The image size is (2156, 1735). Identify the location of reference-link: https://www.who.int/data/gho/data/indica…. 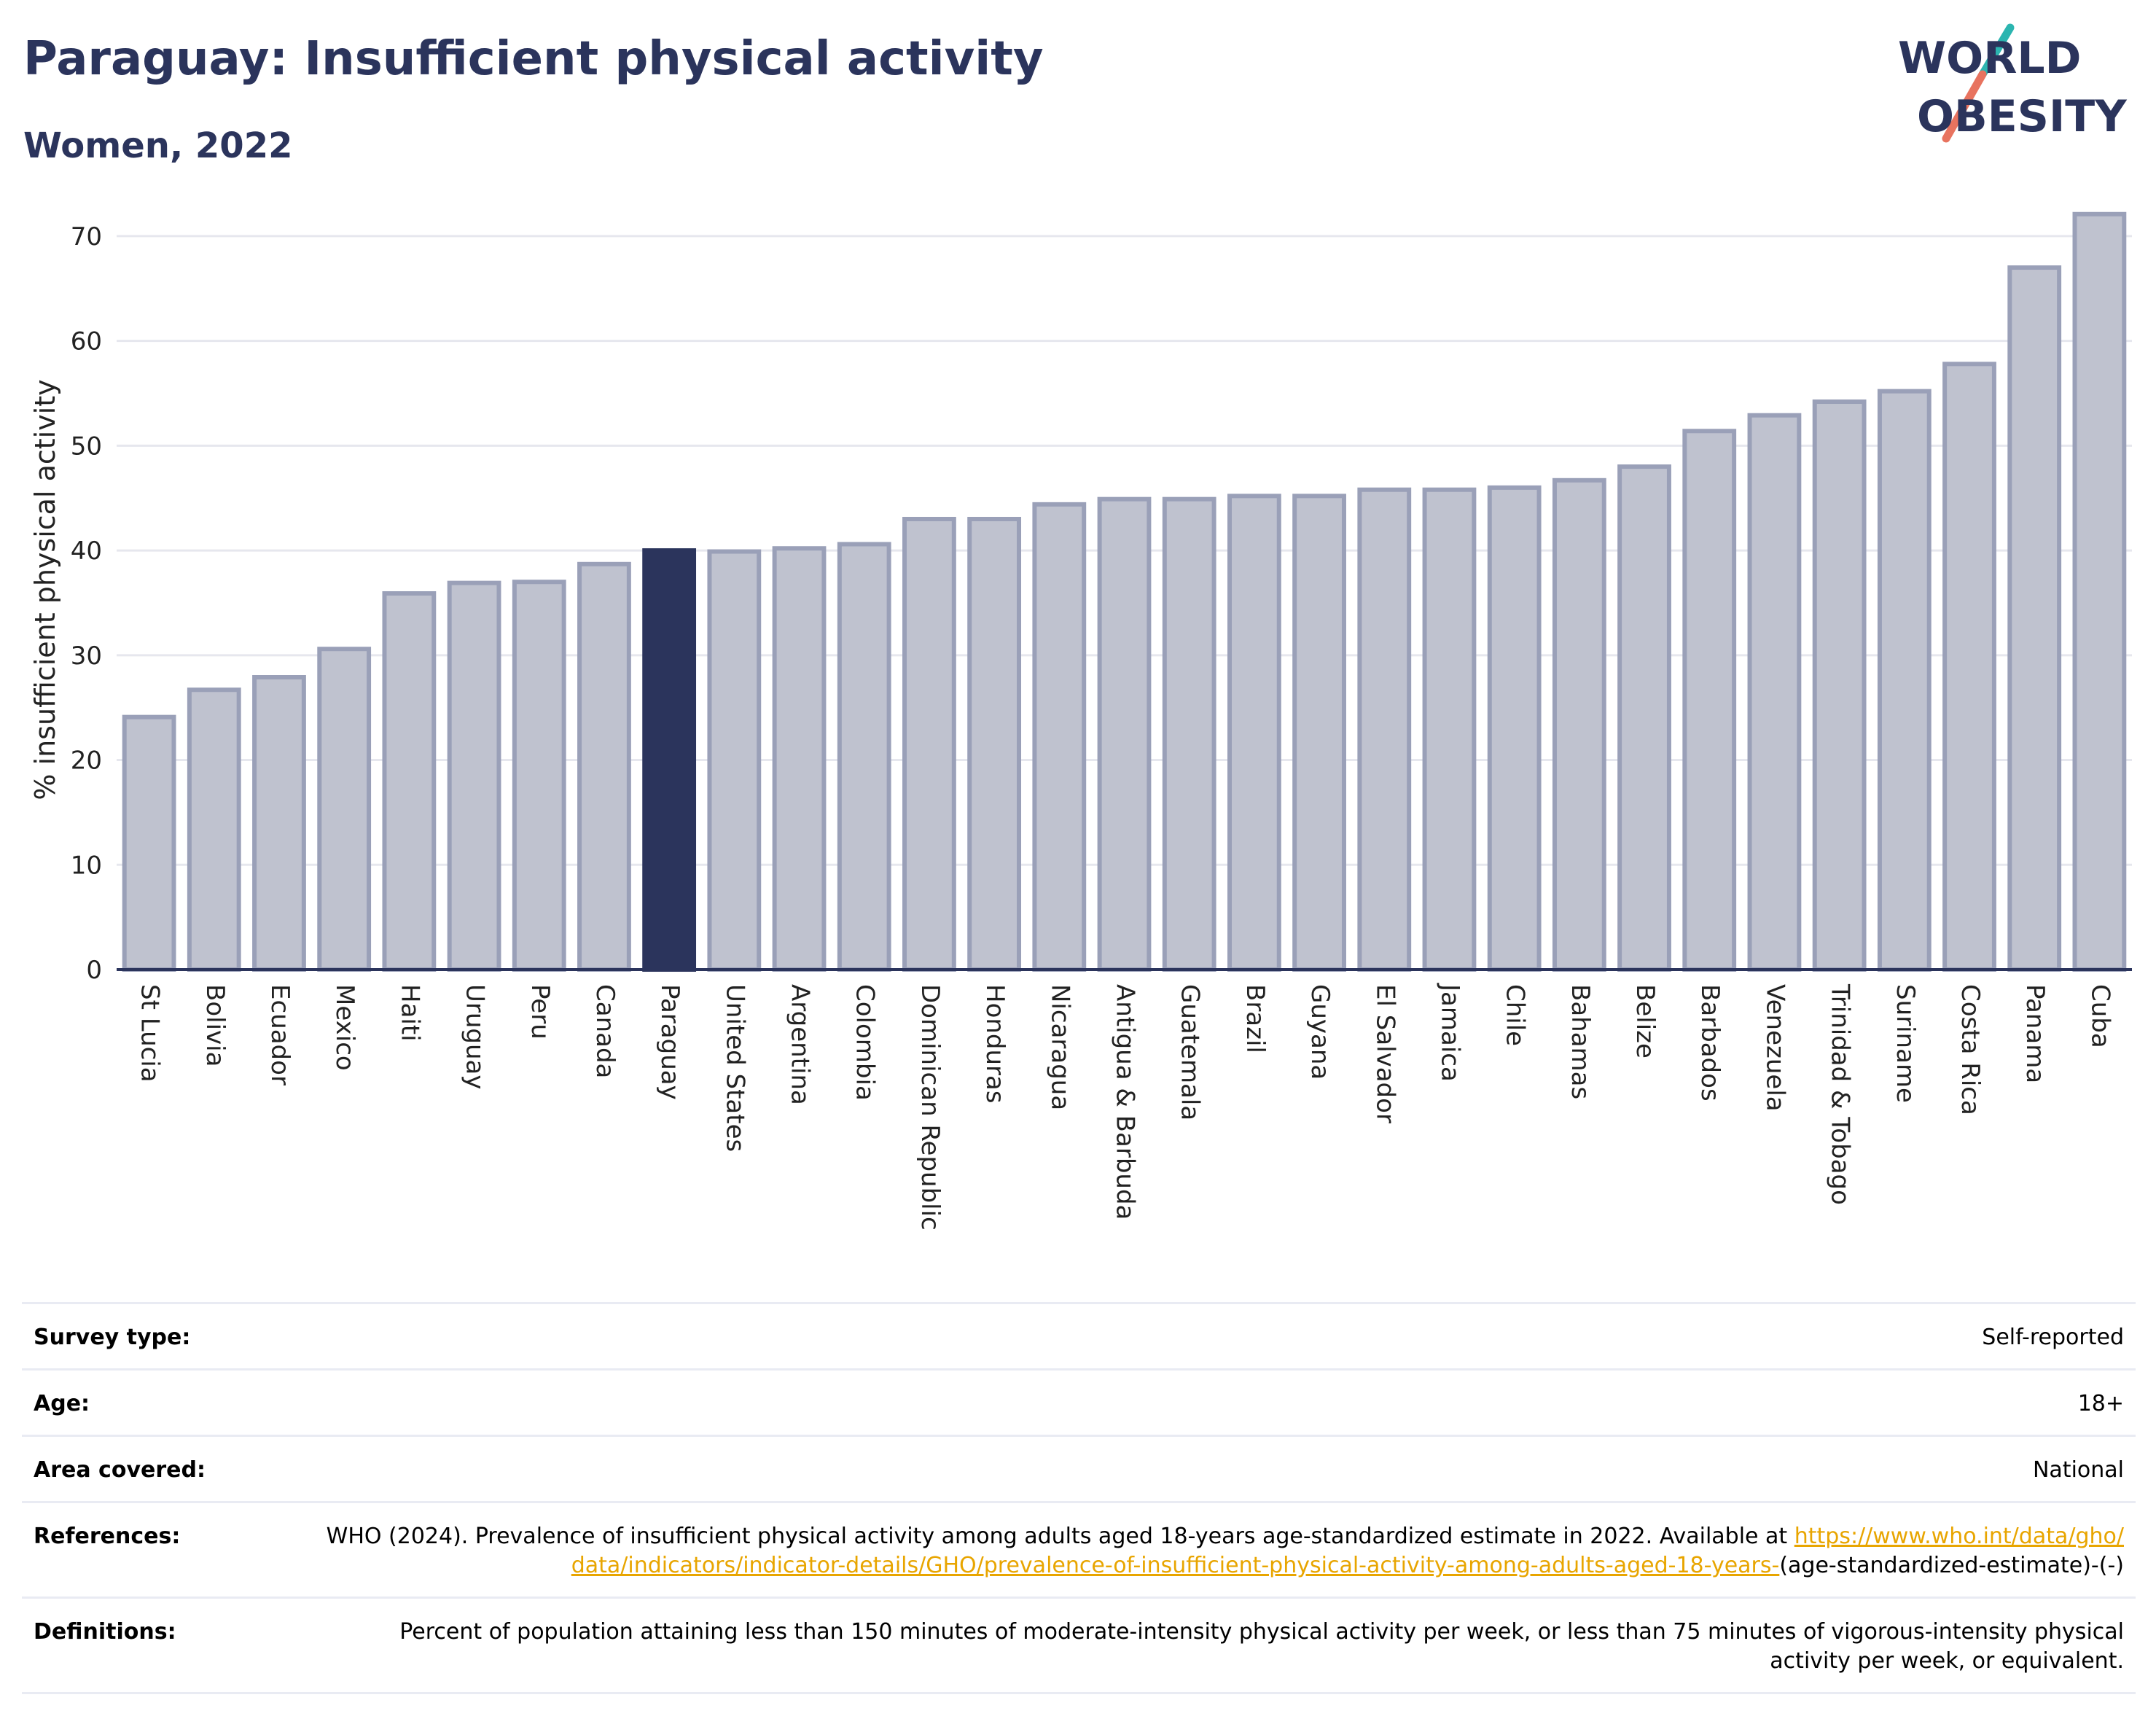
(1348, 1551).